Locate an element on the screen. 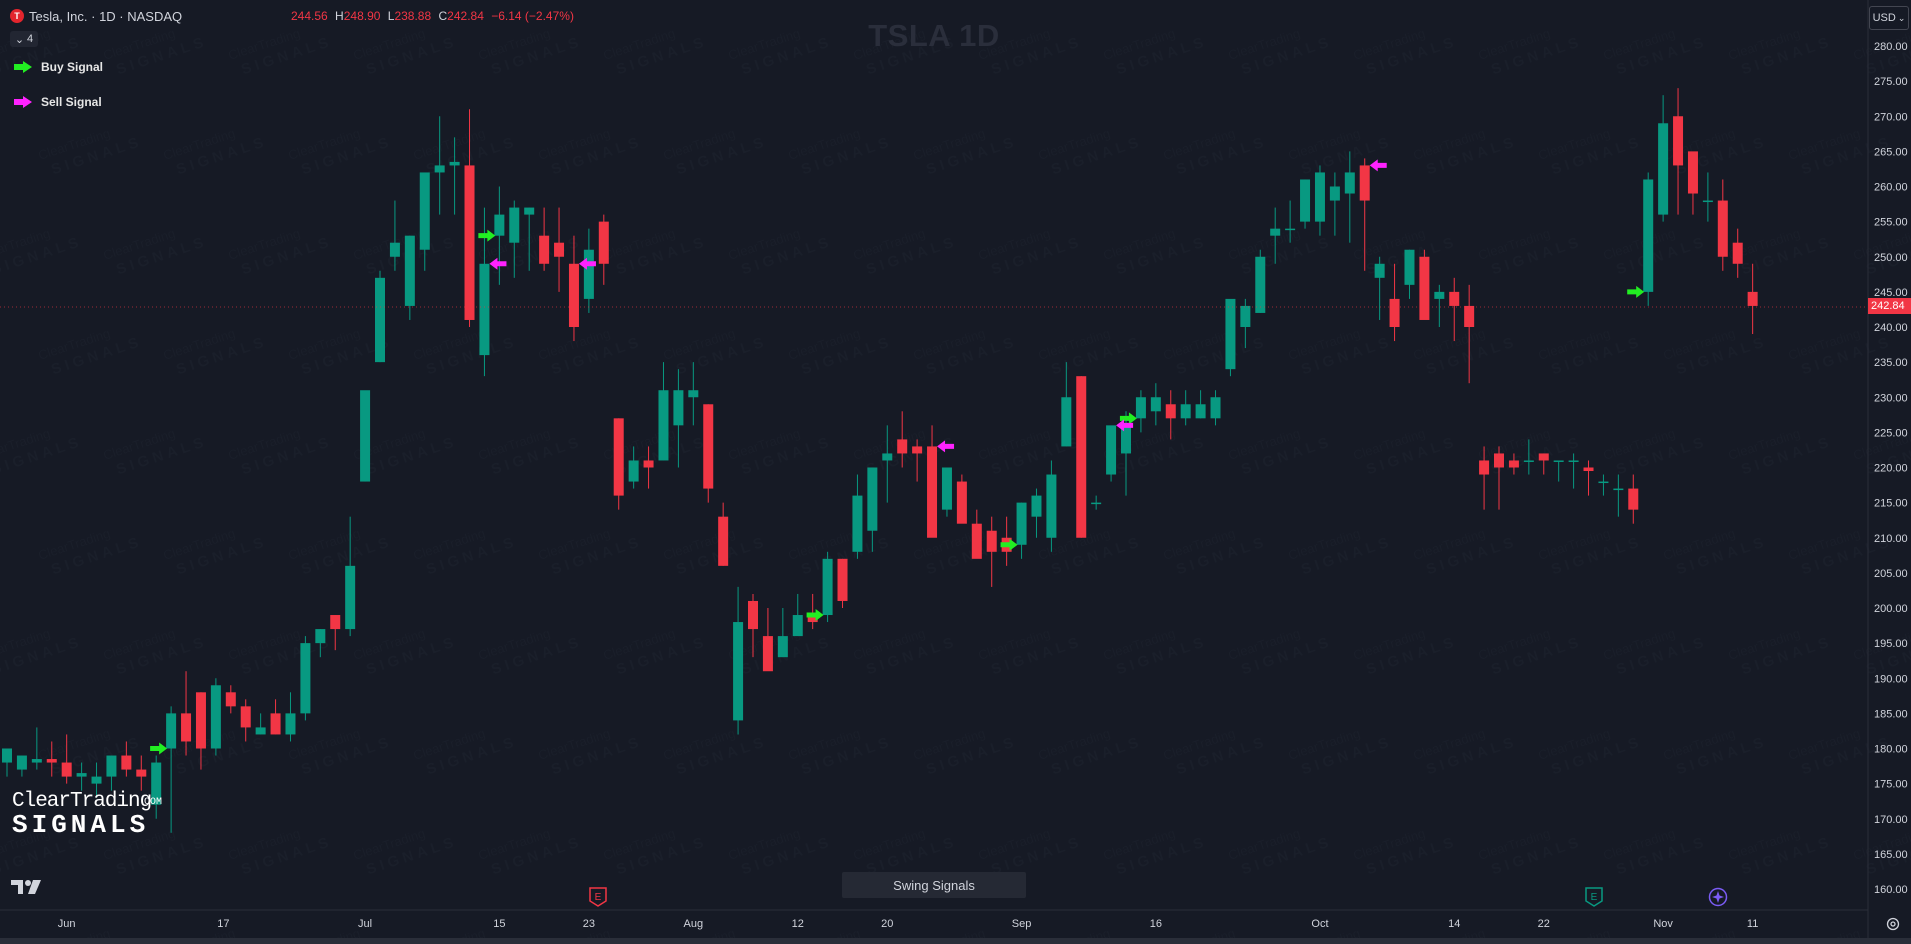 The image size is (1911, 944). x-tick-label: Aug is located at coordinates (694, 924).